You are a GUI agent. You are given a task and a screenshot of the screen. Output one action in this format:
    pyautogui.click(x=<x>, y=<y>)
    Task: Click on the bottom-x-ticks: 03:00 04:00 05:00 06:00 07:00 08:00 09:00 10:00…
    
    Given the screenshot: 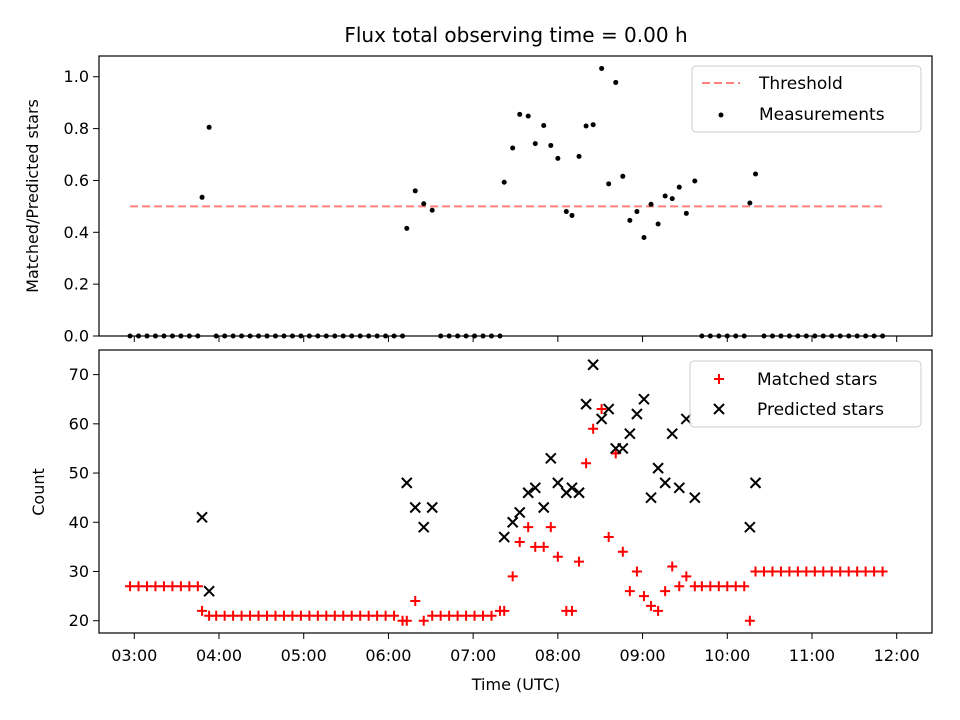 What is the action you would take?
    pyautogui.click(x=515, y=649)
    